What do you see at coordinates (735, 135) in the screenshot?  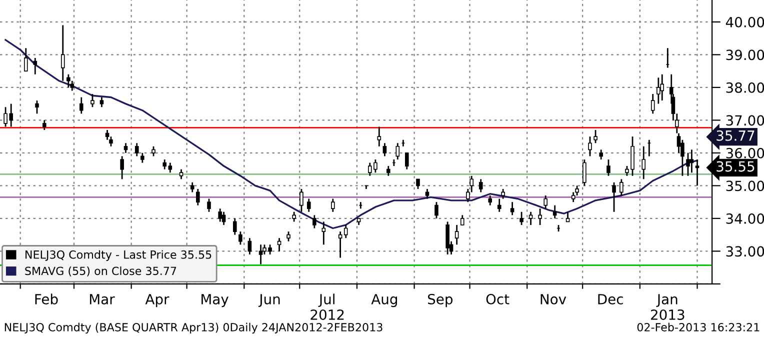 I see `annotation: 35.77` at bounding box center [735, 135].